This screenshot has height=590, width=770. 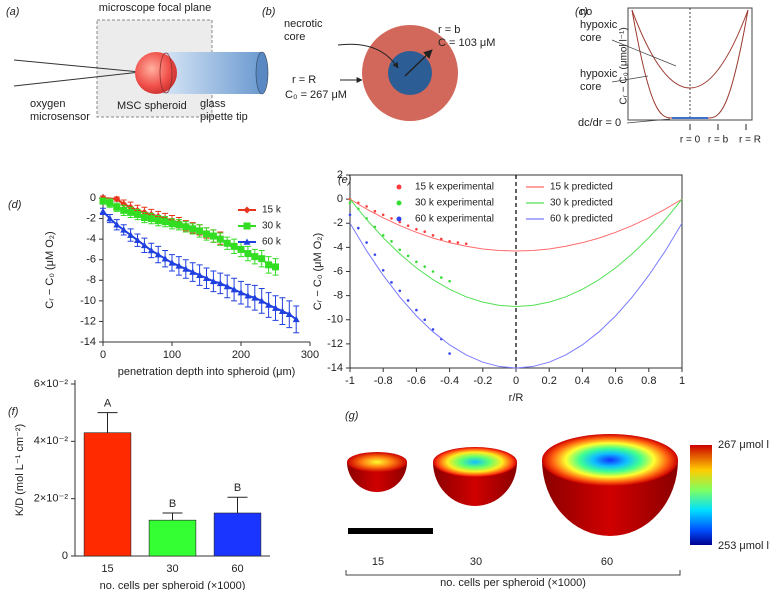 I want to click on y-tick-label: -10, so click(x=335, y=320).